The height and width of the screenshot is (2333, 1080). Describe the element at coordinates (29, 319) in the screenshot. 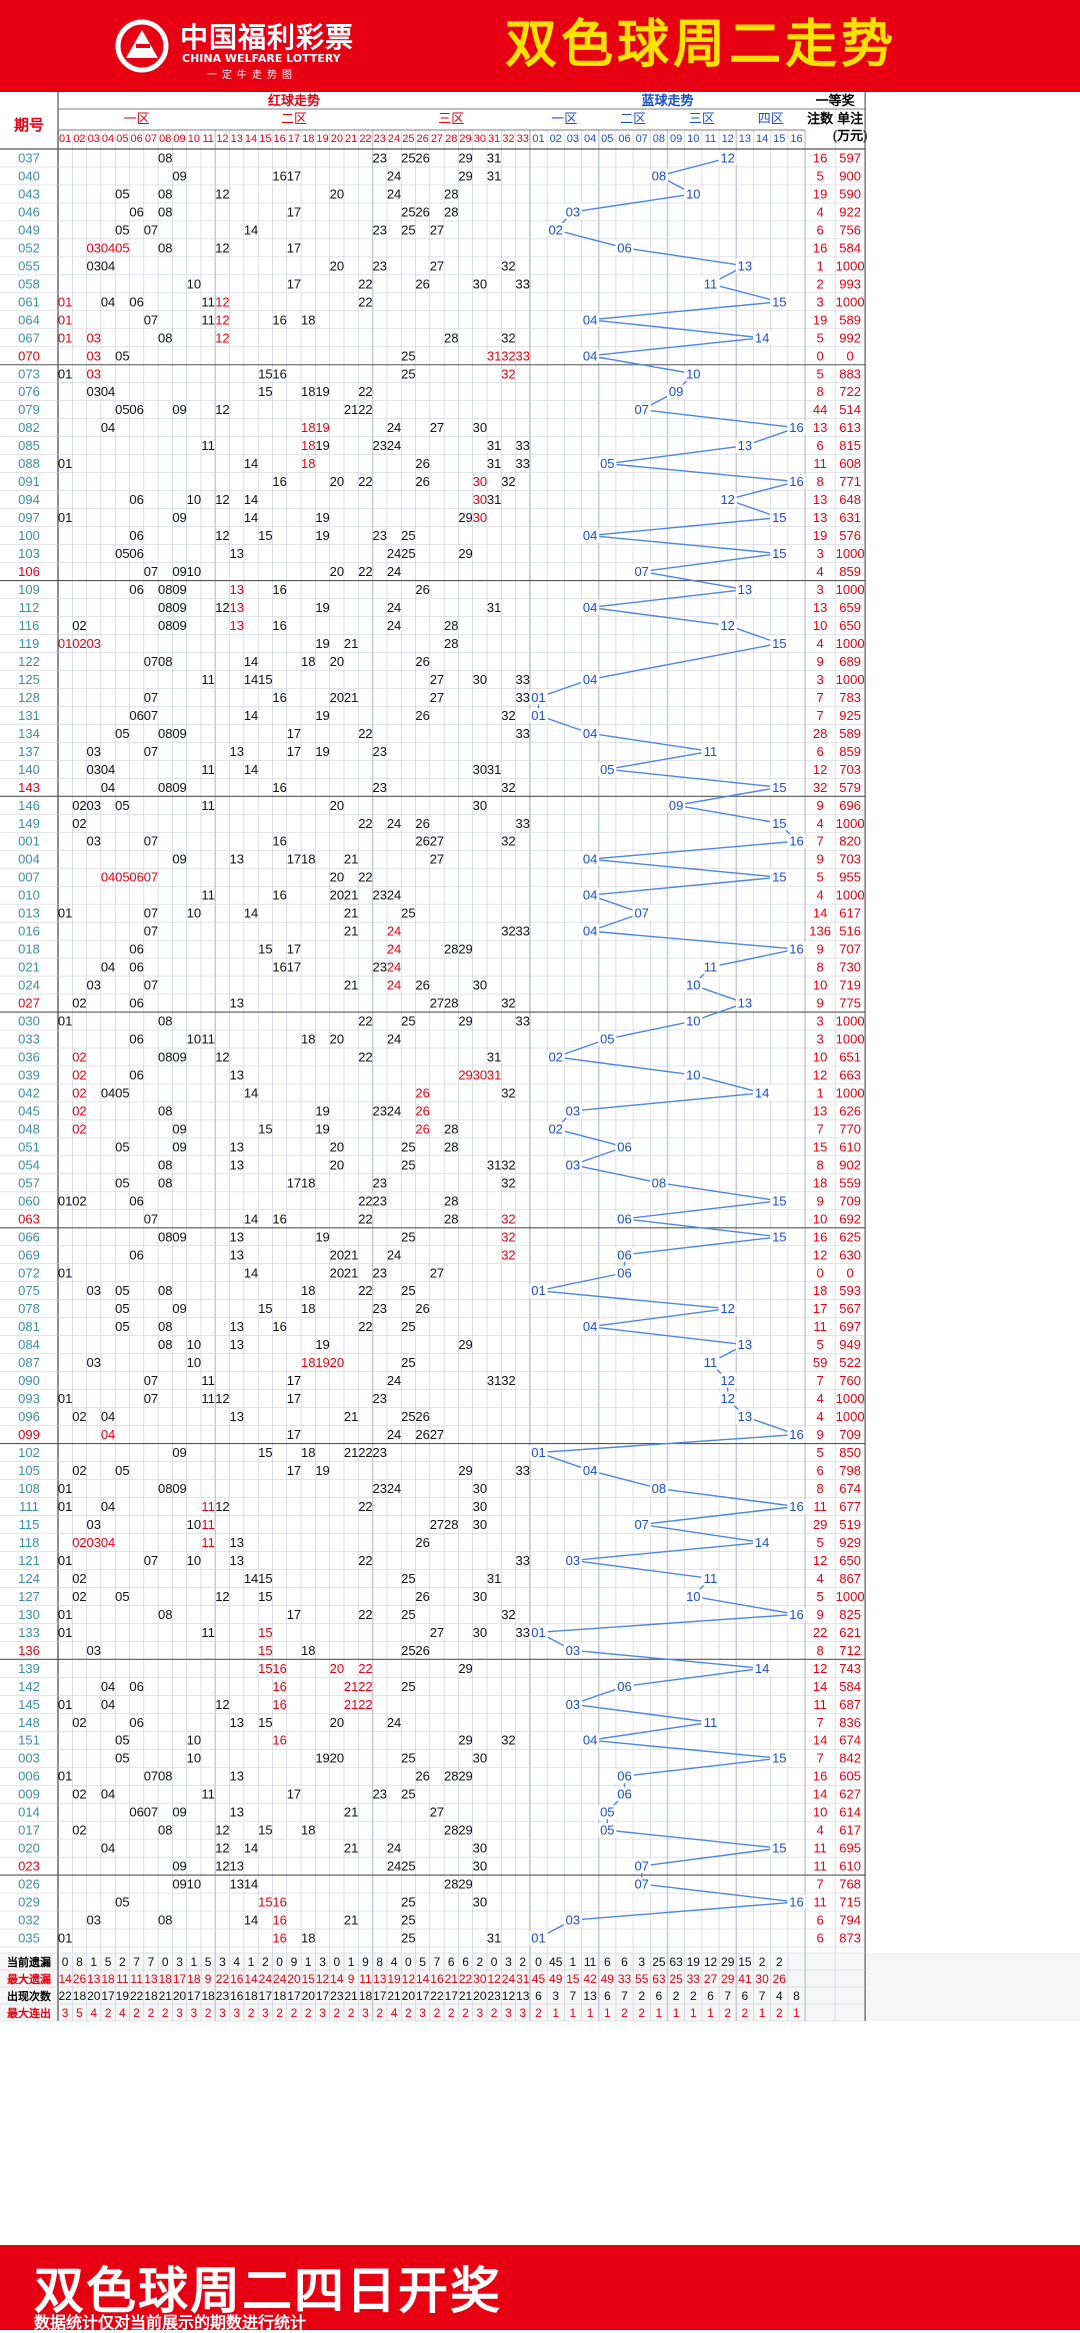

I see `issue-number: 064` at that location.